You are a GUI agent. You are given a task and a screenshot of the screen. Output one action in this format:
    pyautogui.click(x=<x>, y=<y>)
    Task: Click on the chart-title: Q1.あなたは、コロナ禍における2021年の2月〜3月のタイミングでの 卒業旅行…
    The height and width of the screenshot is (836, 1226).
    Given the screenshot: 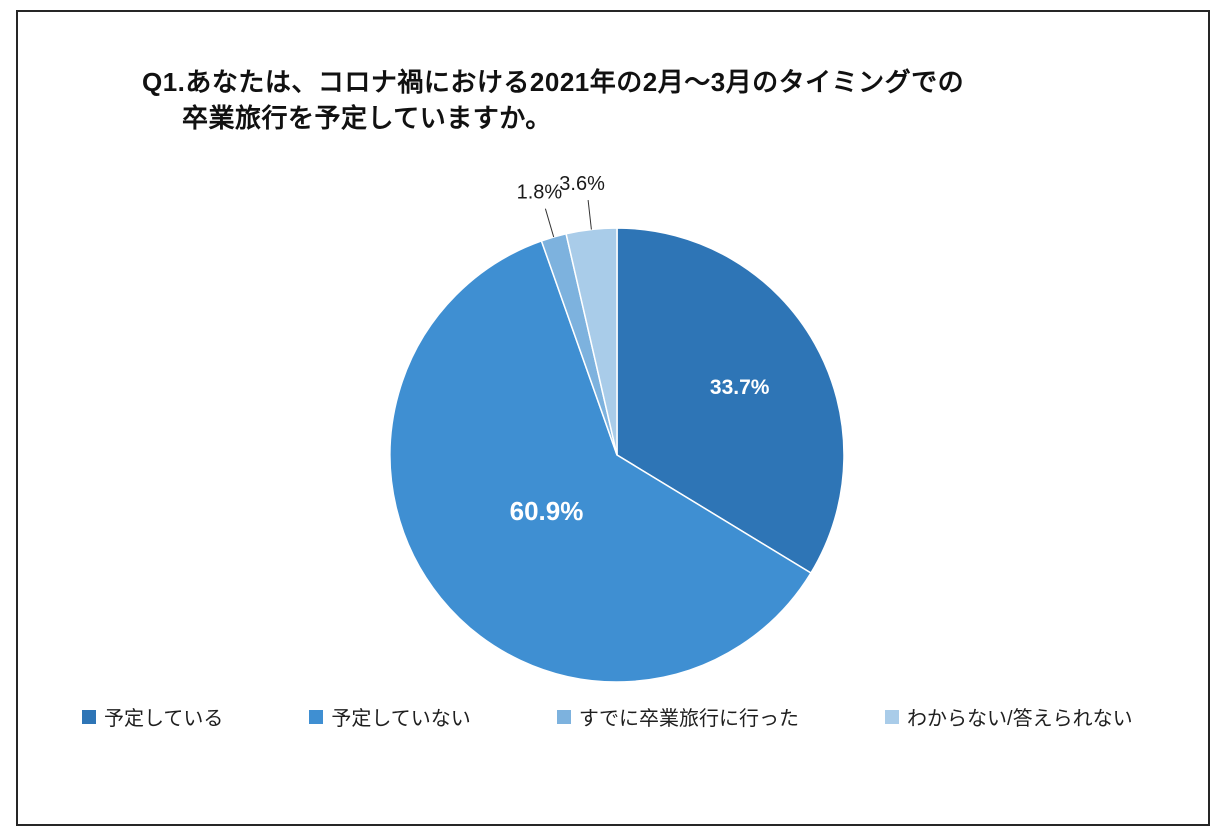 What is the action you would take?
    pyautogui.click(x=553, y=100)
    